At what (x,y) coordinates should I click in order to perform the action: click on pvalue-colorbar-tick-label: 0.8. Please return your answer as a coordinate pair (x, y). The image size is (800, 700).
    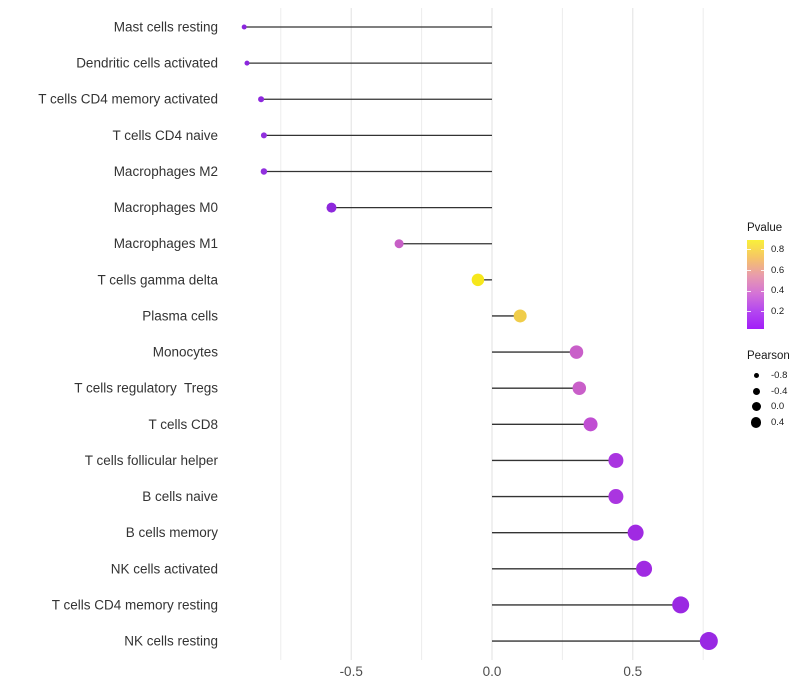
    Looking at the image, I should click on (778, 249).